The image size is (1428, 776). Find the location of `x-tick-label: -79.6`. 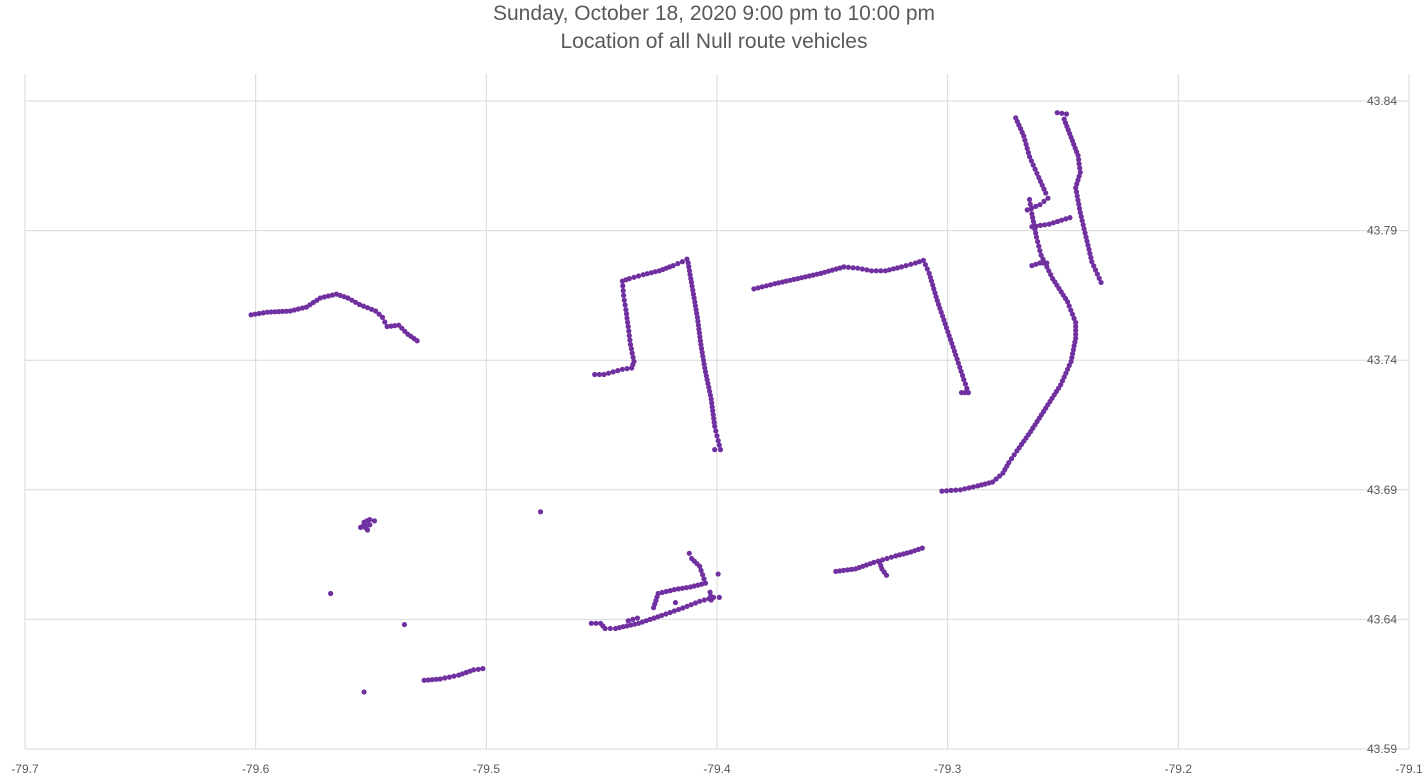

x-tick-label: -79.6 is located at coordinates (256, 769).